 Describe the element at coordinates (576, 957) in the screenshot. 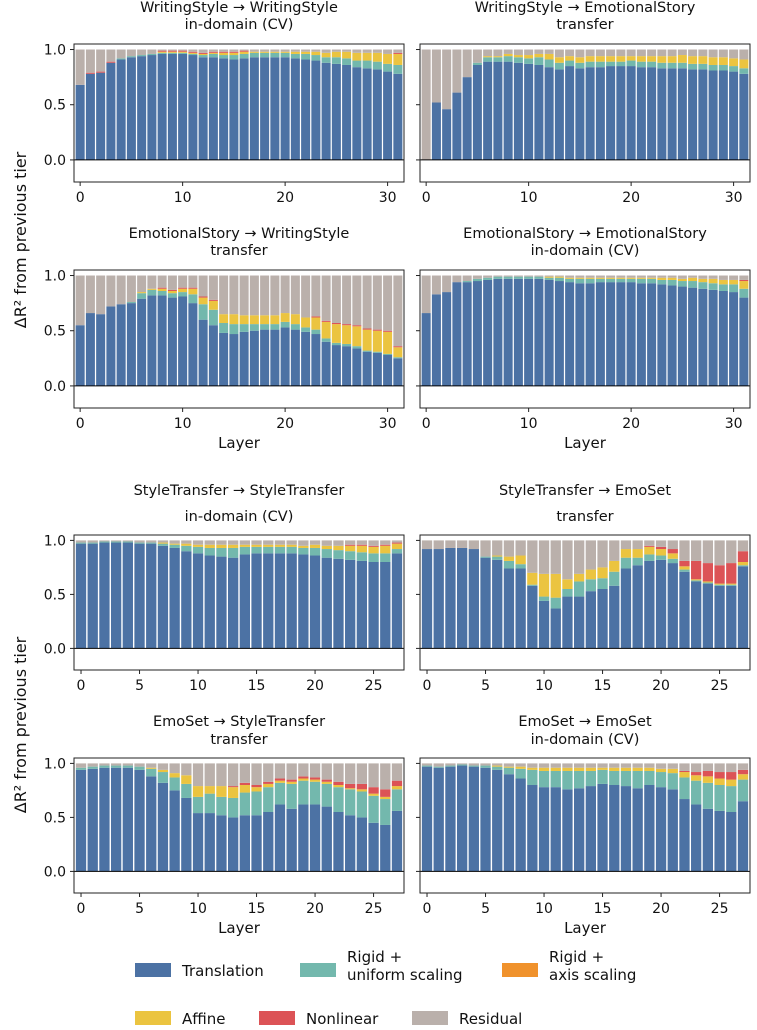

I see `legend-label: Rigid +` at that location.